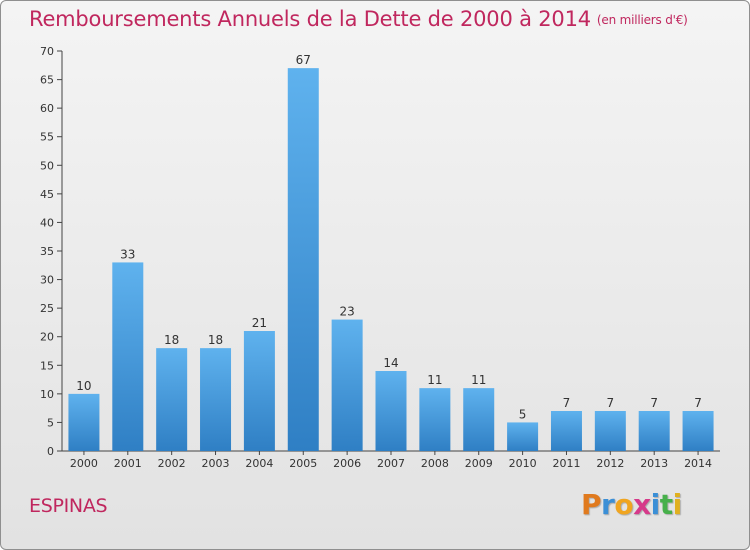 The height and width of the screenshot is (550, 750). I want to click on data-label: 5, so click(523, 414).